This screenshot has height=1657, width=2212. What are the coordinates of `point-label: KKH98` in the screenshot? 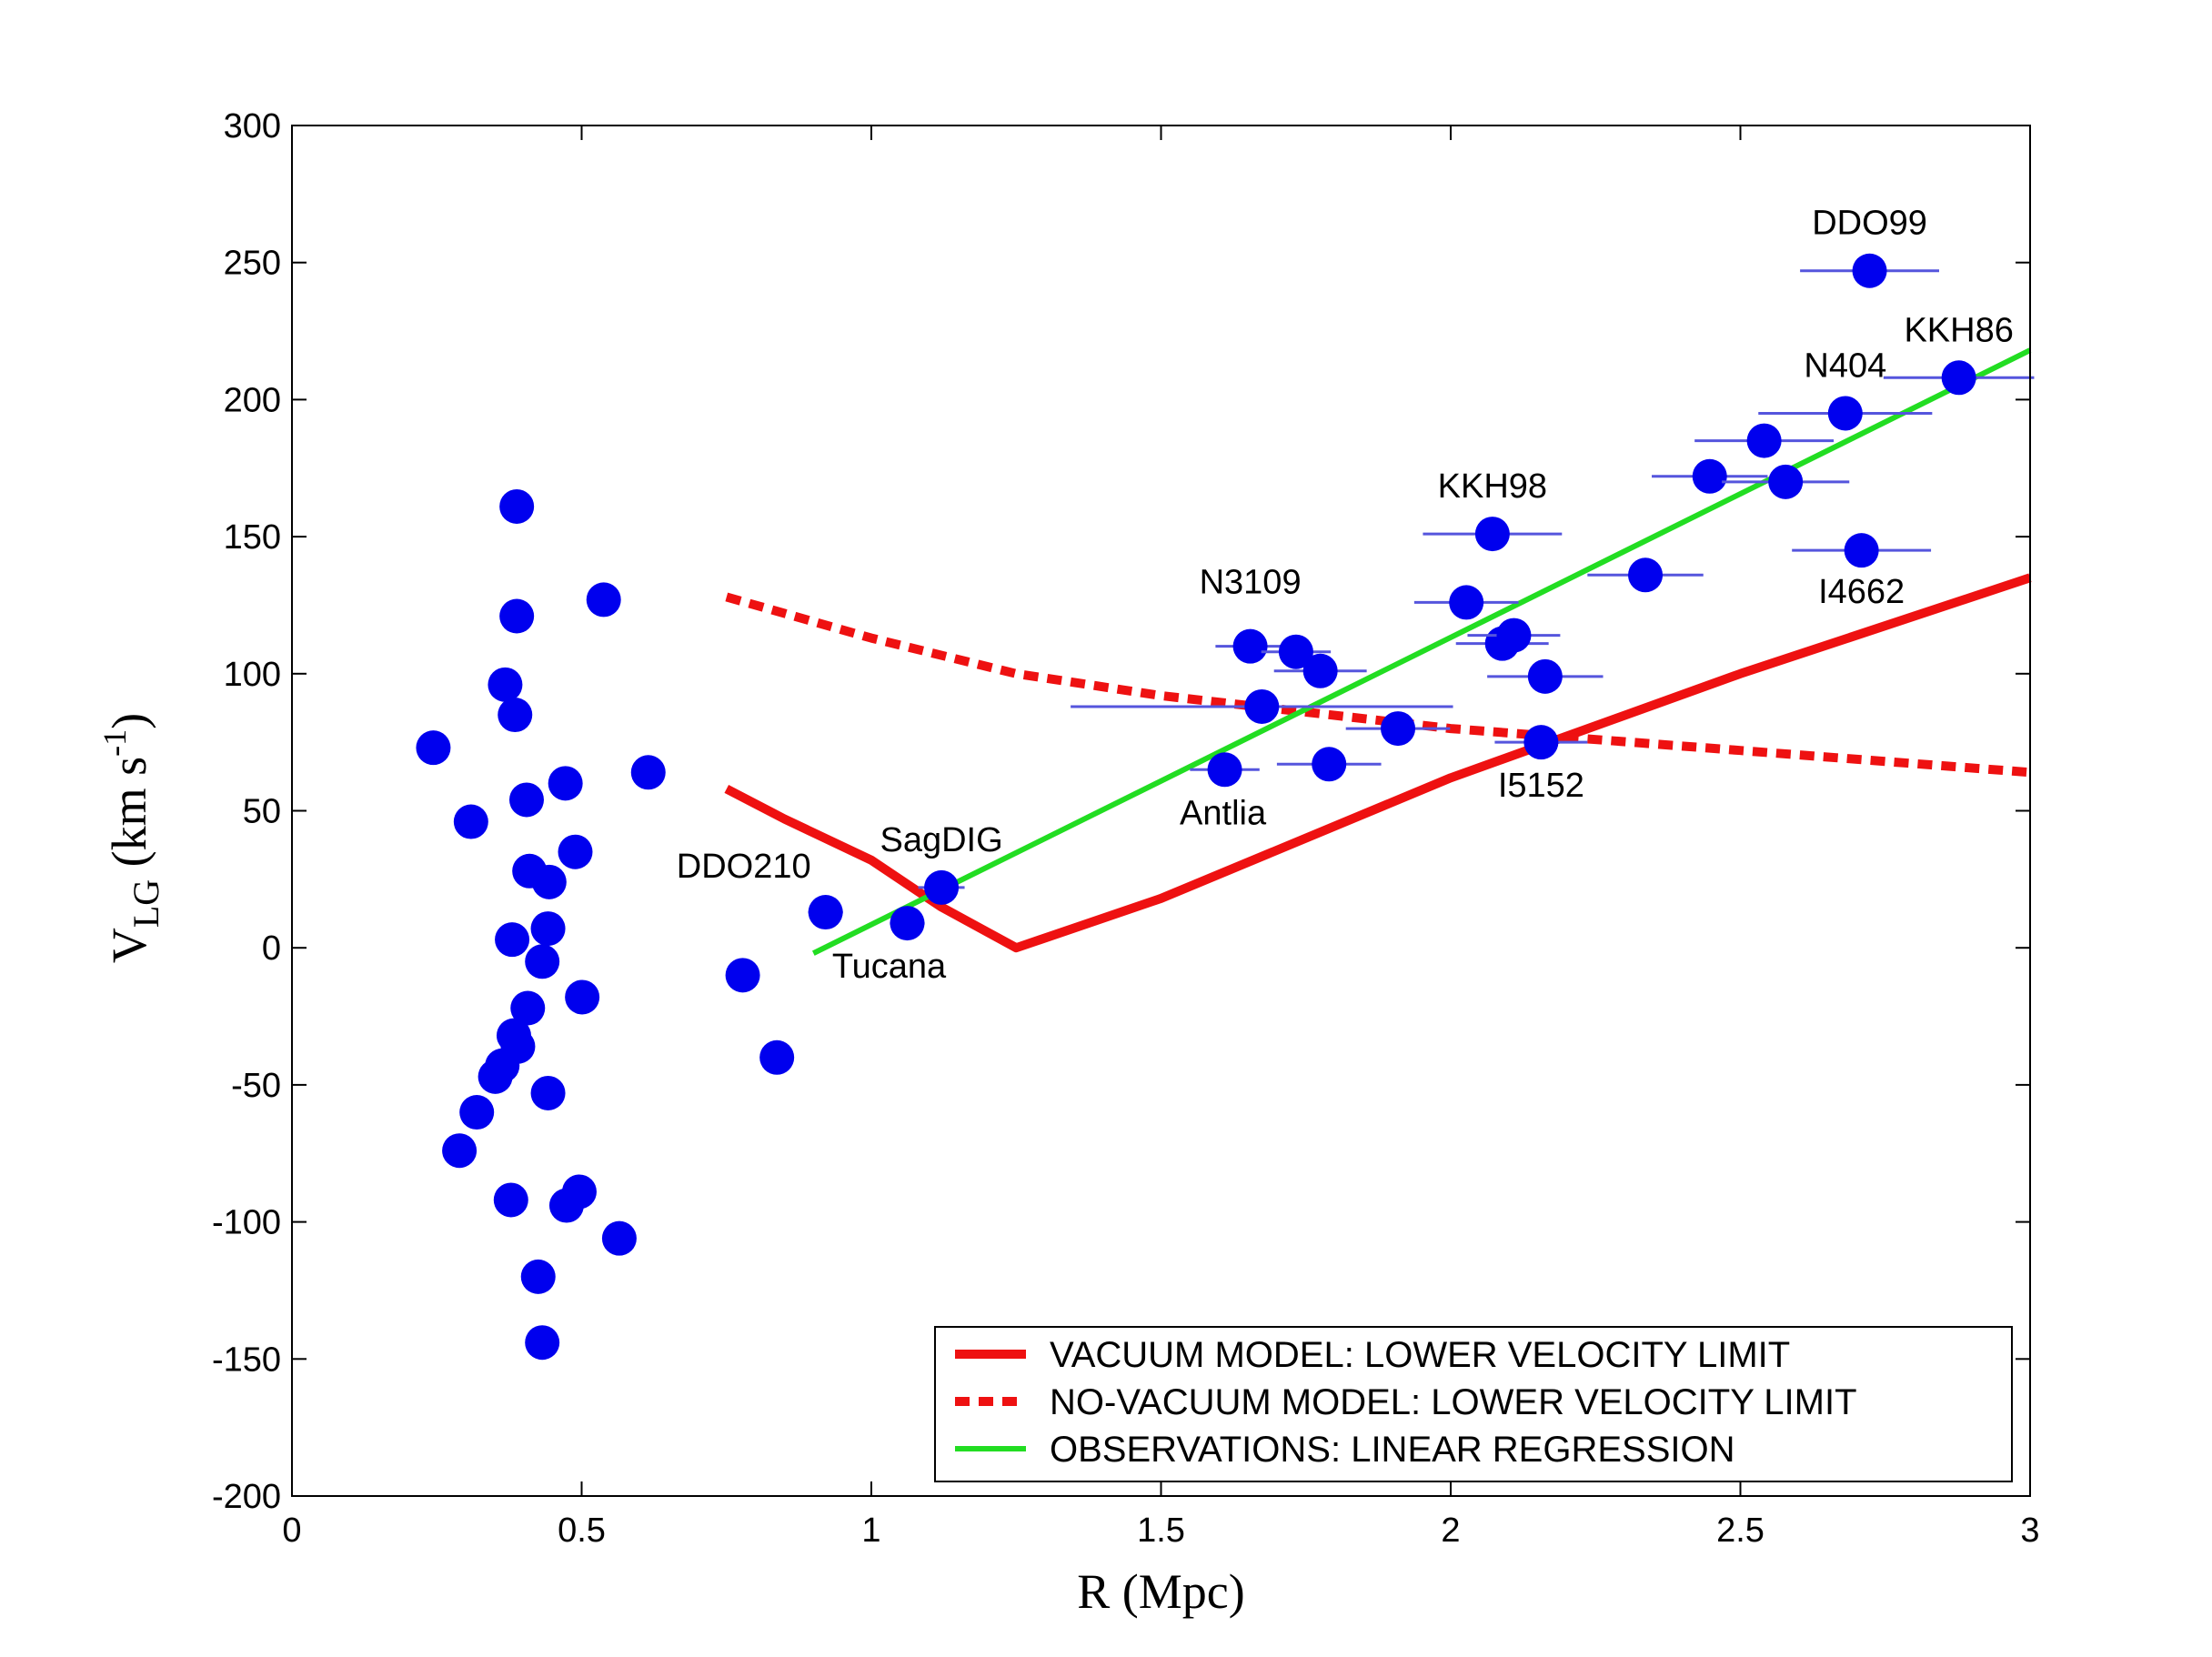 It's located at (1492, 487).